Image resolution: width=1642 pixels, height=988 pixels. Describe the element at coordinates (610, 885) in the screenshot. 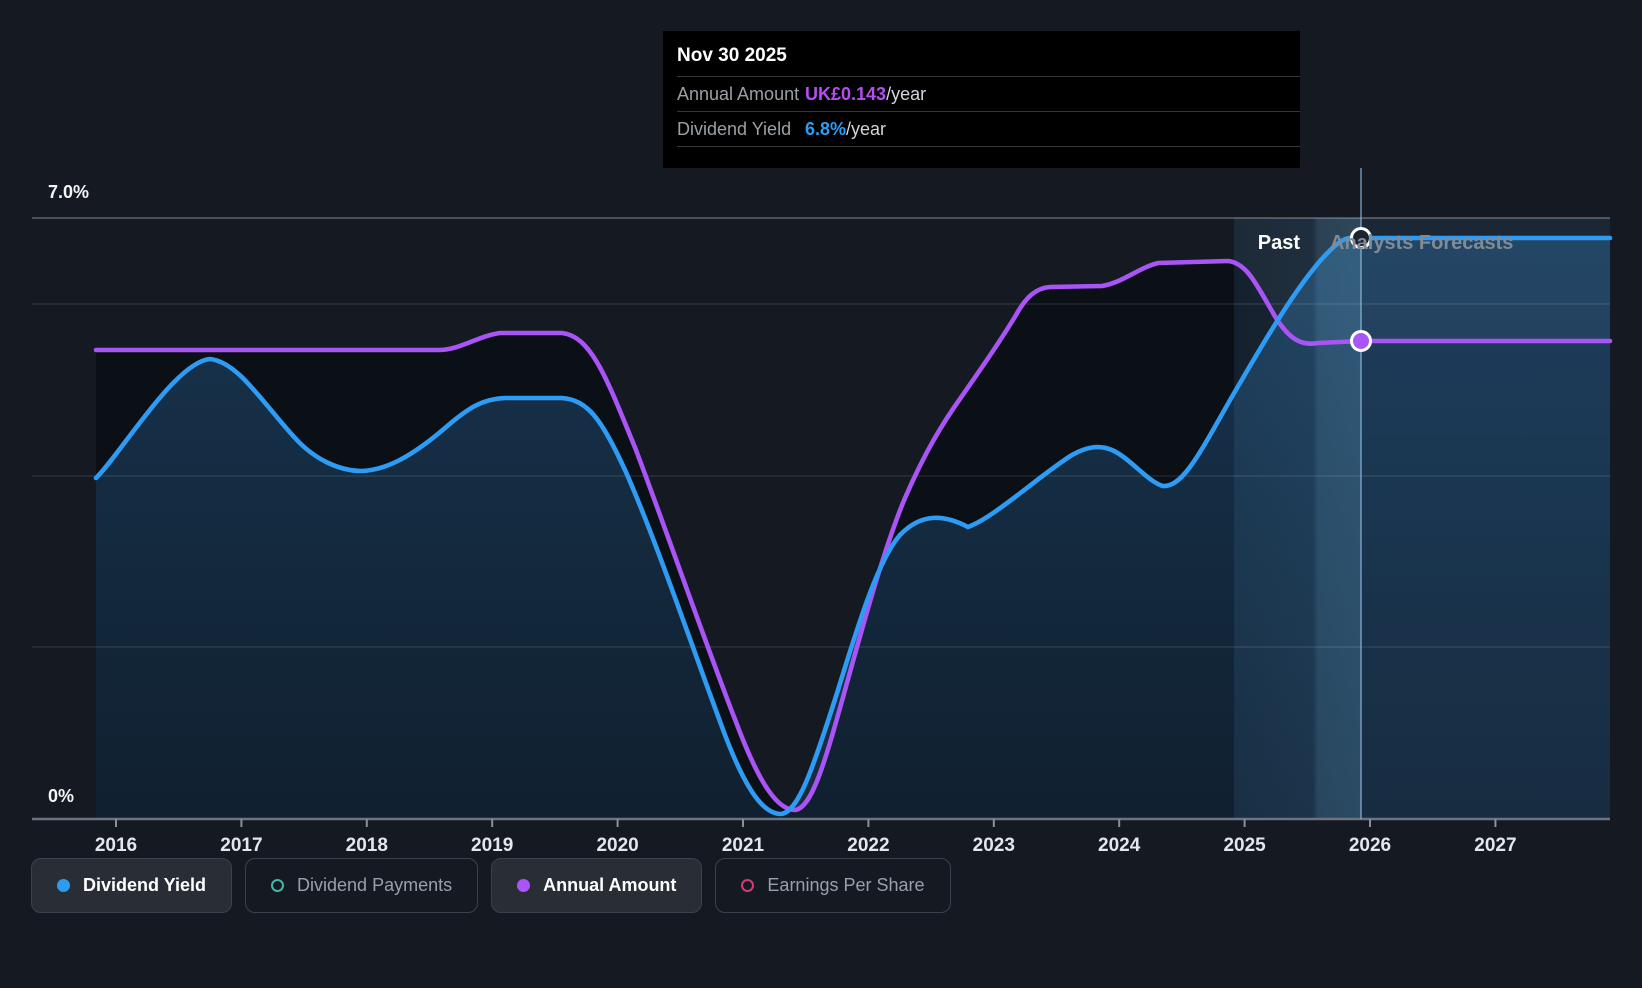

I see `legend-label: Annual Amount` at that location.